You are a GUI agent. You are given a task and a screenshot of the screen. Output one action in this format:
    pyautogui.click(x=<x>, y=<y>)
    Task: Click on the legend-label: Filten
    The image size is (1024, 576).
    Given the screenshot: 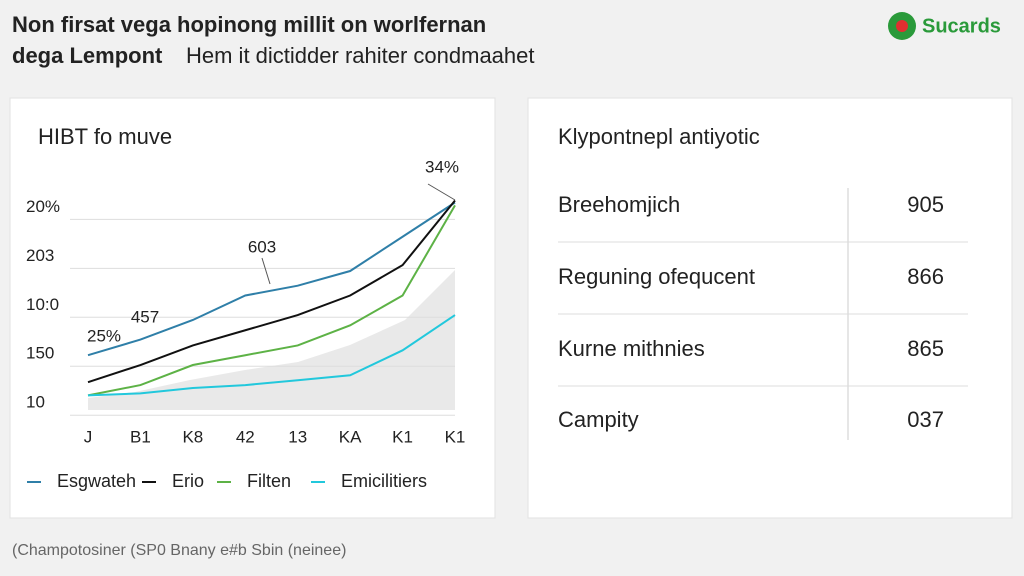 What is the action you would take?
    pyautogui.click(x=269, y=481)
    